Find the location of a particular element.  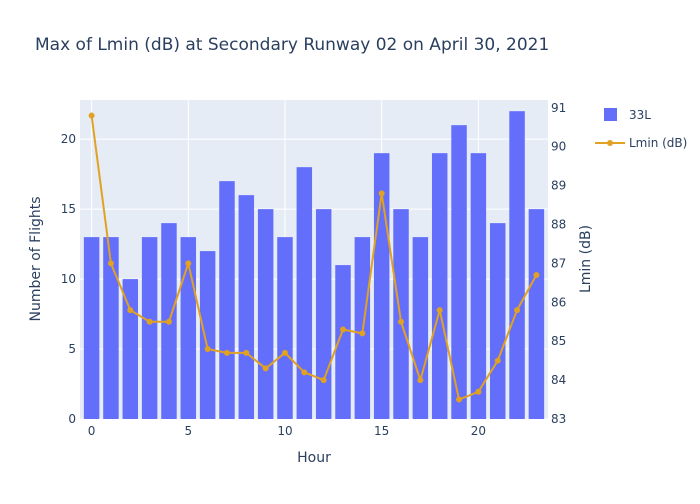

legend-label-33l: 33L is located at coordinates (640, 115).